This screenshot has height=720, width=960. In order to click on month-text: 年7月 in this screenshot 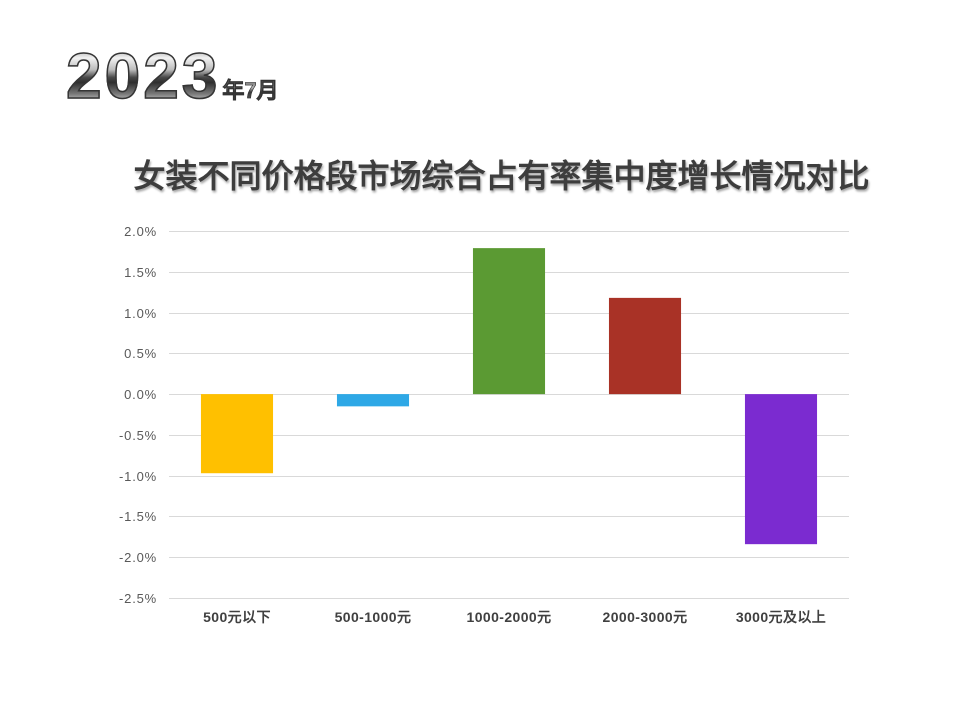, I will do `click(250, 90)`.